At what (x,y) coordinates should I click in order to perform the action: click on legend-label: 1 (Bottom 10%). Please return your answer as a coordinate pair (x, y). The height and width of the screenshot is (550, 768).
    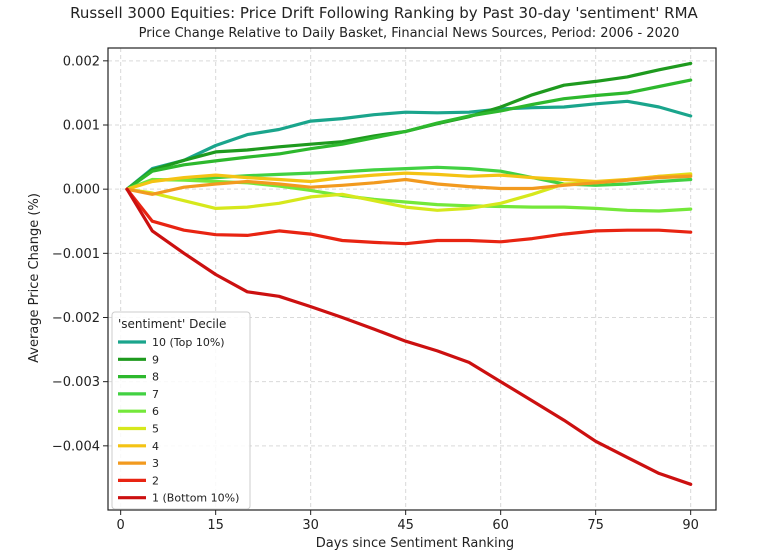
    Looking at the image, I should click on (195, 498).